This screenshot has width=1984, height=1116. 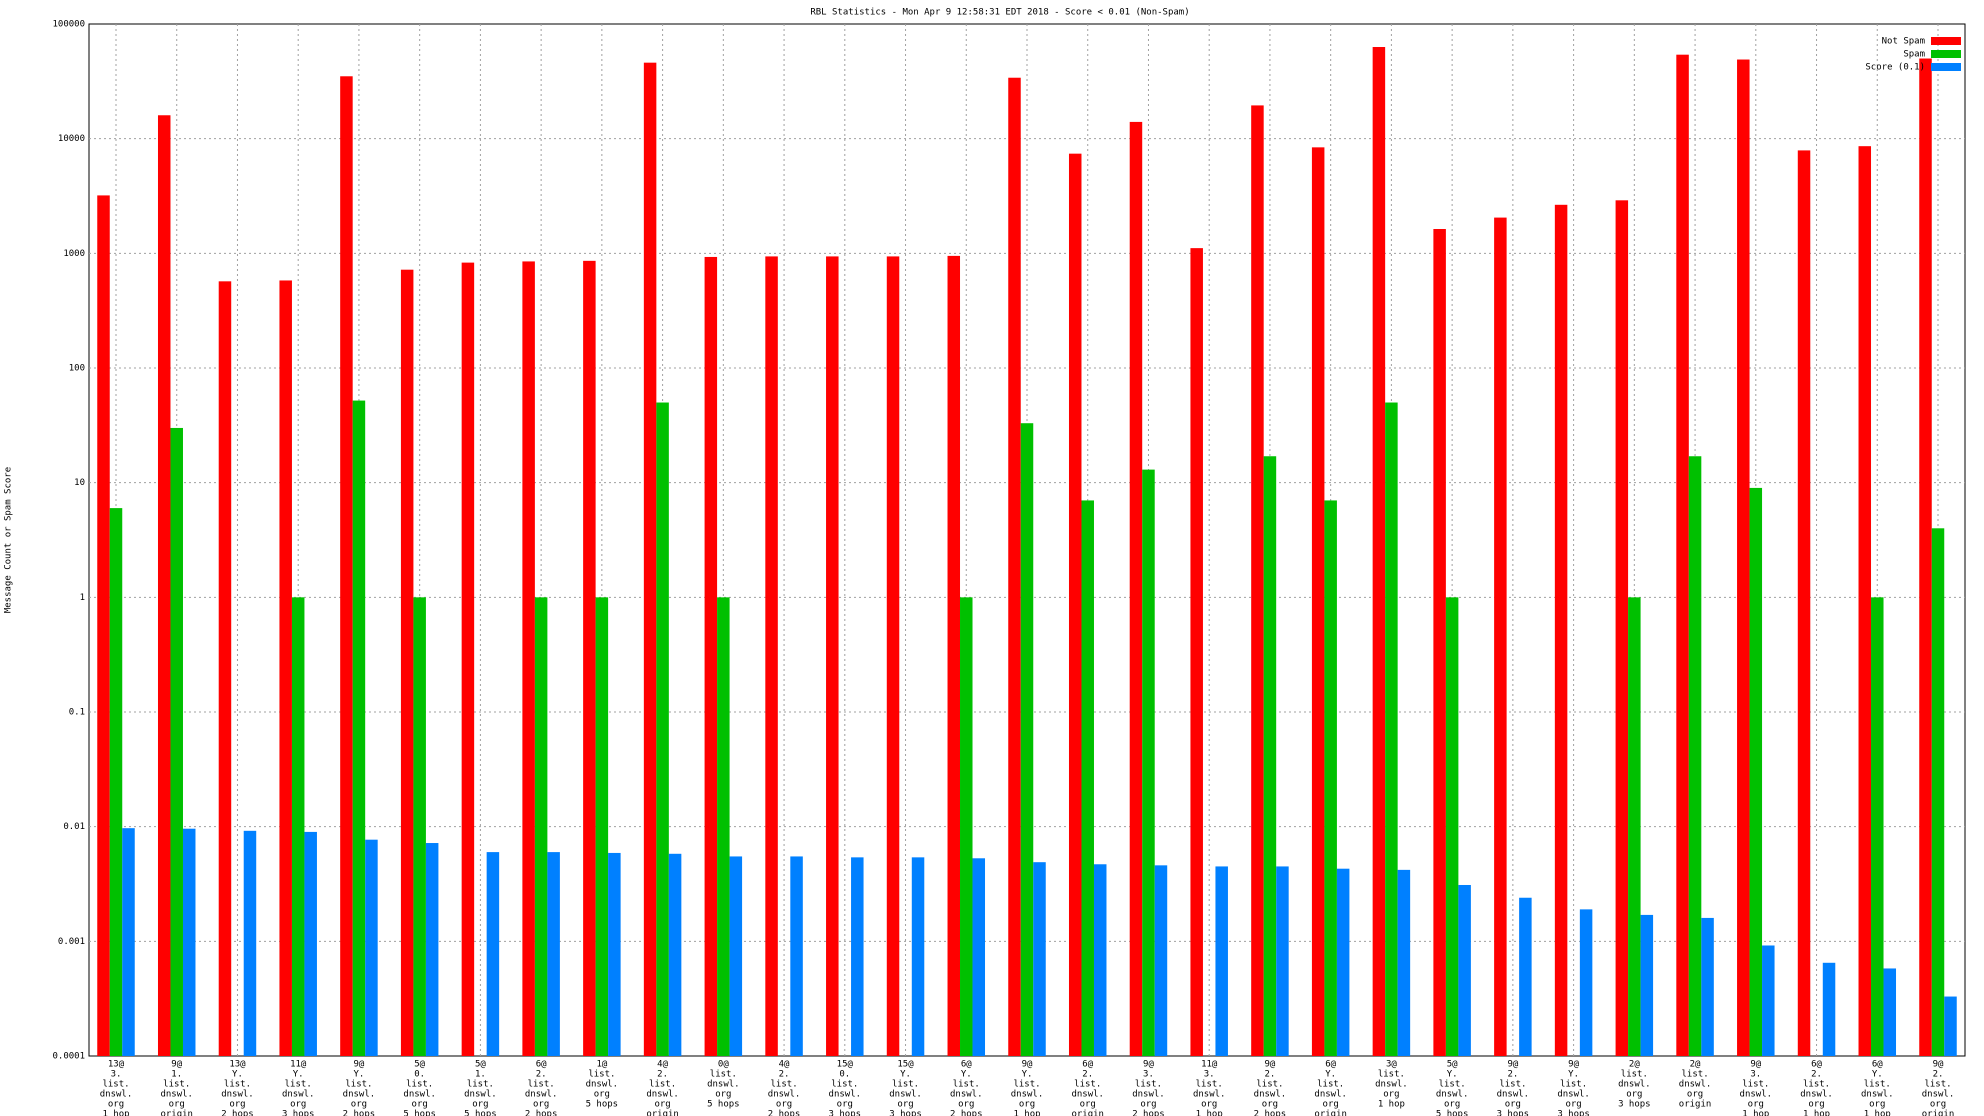 I want to click on y-tick-label: 0.001, so click(x=71, y=942).